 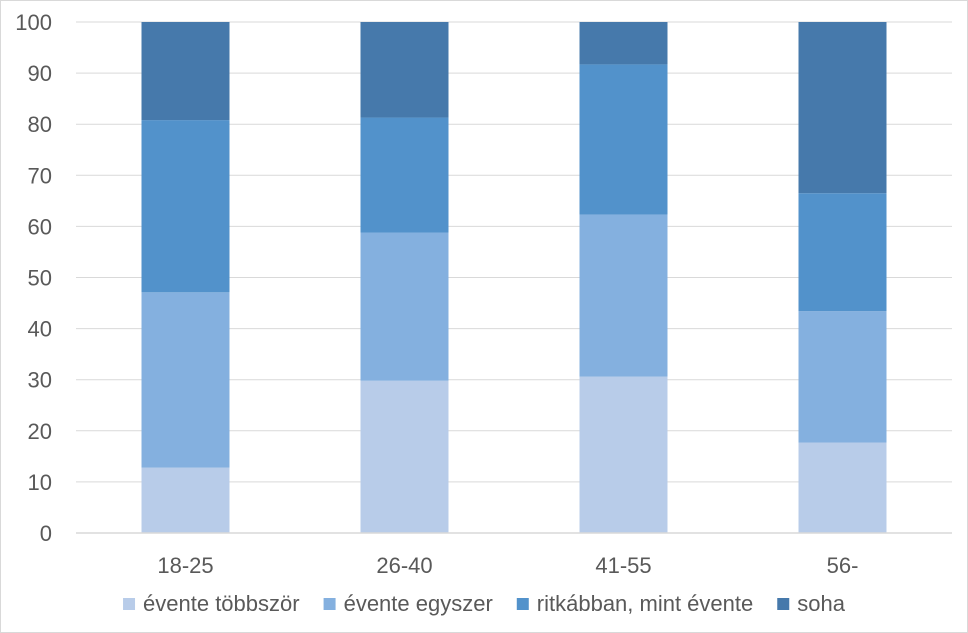 I want to click on y-tick-label: 70, so click(x=40, y=175).